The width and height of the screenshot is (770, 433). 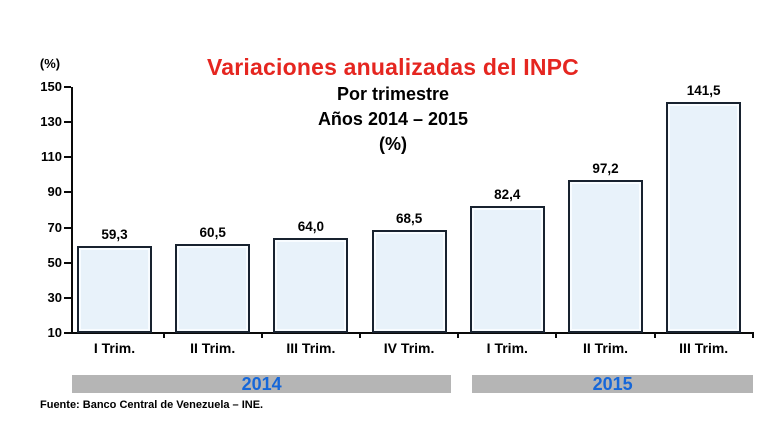 I want to click on year-band-label: 2015, so click(x=612, y=384).